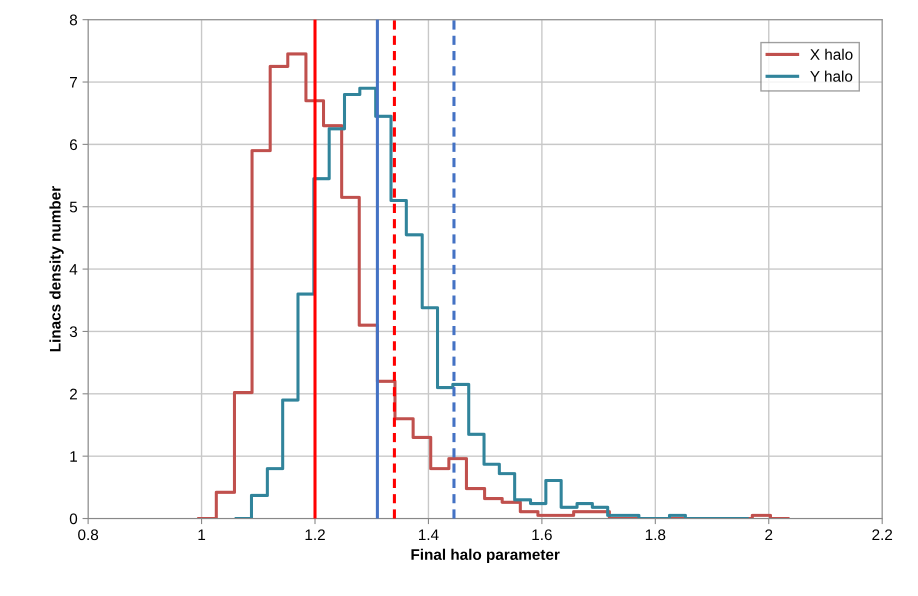  Describe the element at coordinates (882, 534) in the screenshot. I see `x-tick-label: 2.2` at that location.